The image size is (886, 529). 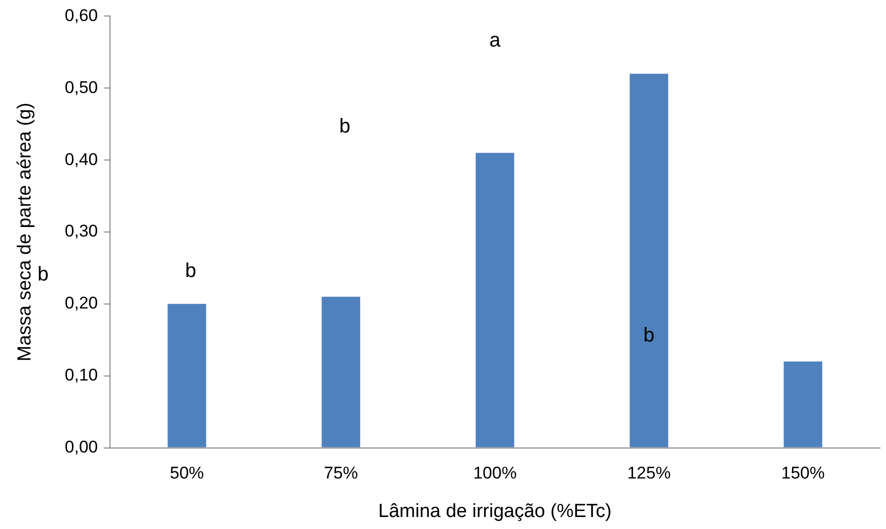 I want to click on y-tick-label: 0,60, so click(x=81, y=15).